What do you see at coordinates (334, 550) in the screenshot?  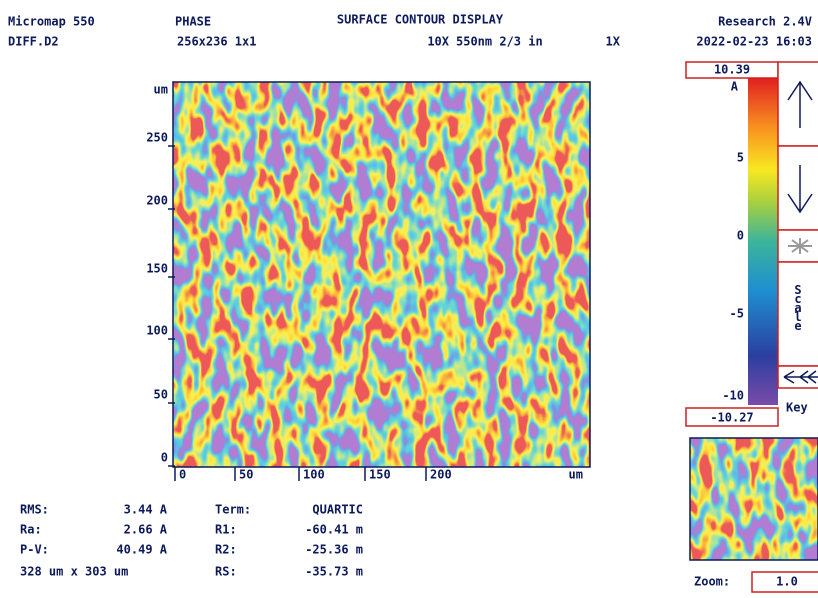 I see `stat-value: -25.36 m` at bounding box center [334, 550].